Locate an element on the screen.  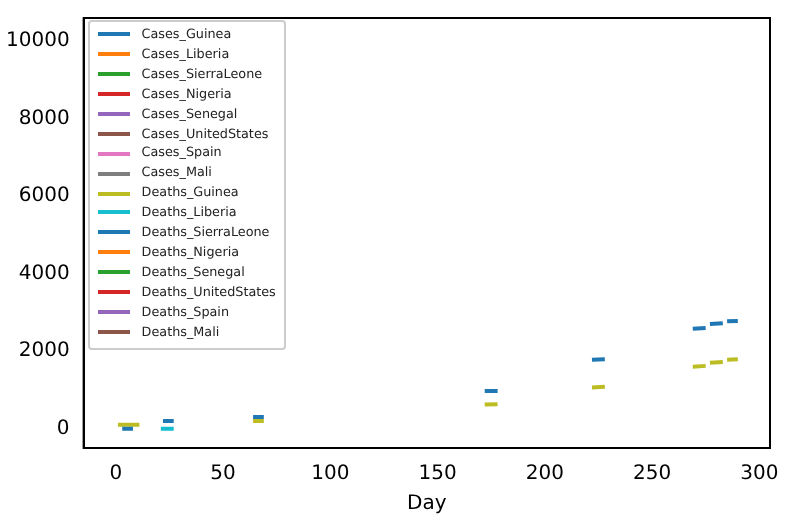
x-tick-label: 200 is located at coordinates (544, 474).